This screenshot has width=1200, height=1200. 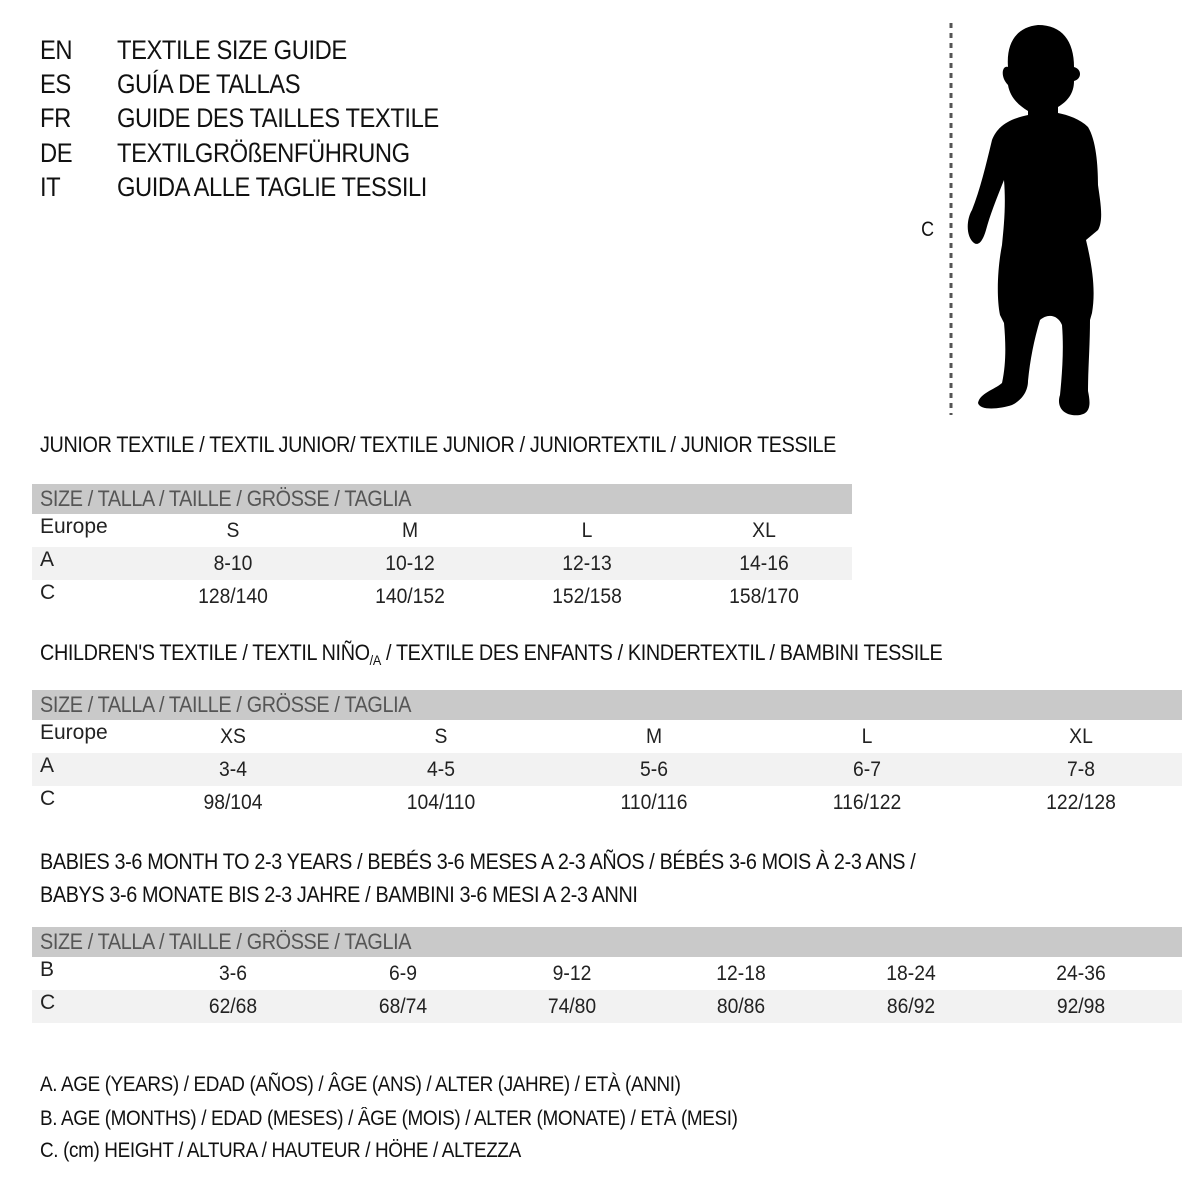 I want to click on table-cell: 158/170, so click(x=764, y=596).